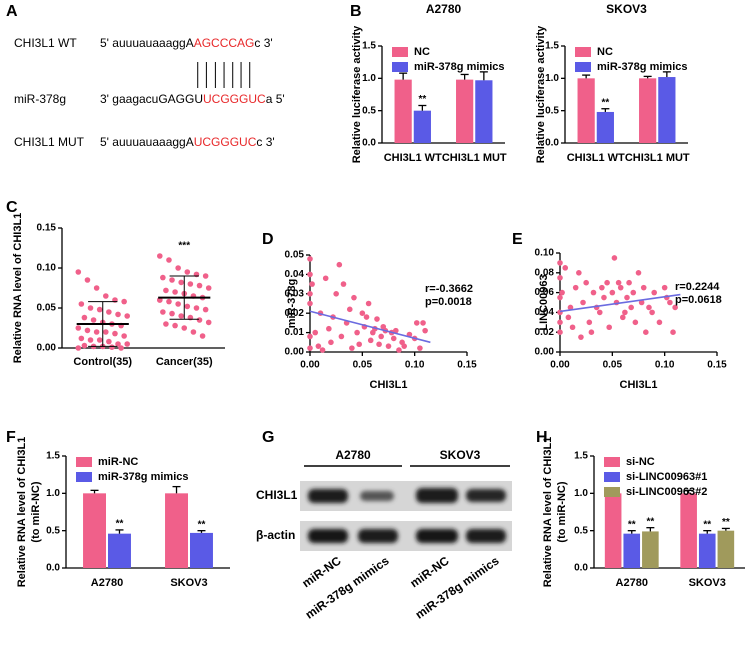 Image resolution: width=753 pixels, height=662 pixels. What do you see at coordinates (147, 142) in the screenshot?
I see `sequence-segment: 5' auuuauaaaggA` at bounding box center [147, 142].